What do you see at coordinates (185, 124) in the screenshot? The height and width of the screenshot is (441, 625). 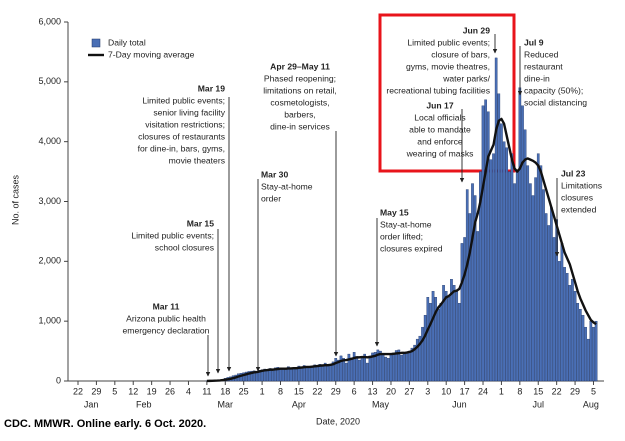 I see `annotation-text: visitation restrictions;` at bounding box center [185, 124].